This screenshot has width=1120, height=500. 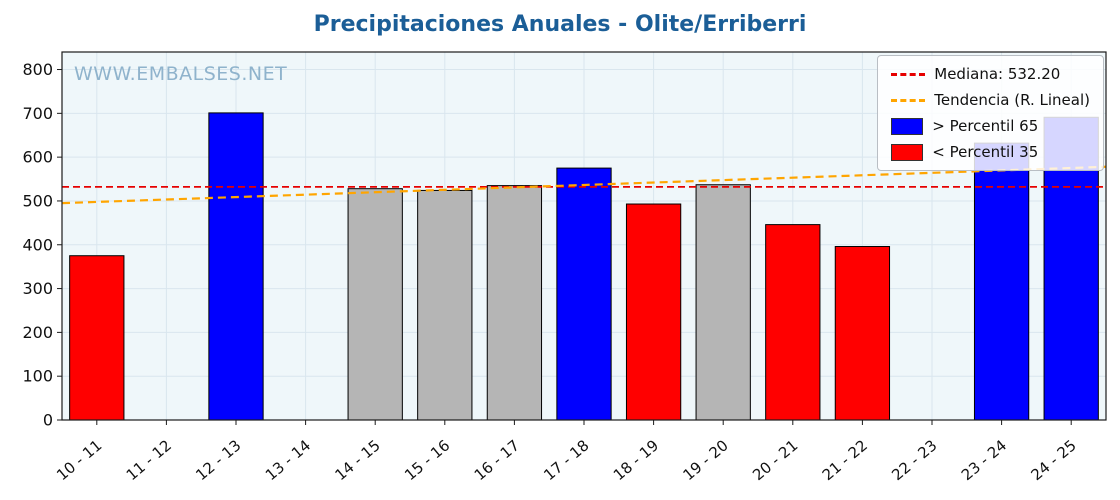 What do you see at coordinates (706, 460) in the screenshot?
I see `xtick-label: 19 - 20` at bounding box center [706, 460].